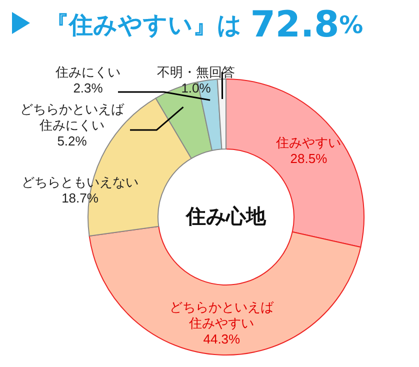  What do you see at coordinates (222, 314) in the screenshot?
I see `slice-label: どちらかといえば住みやすい` at bounding box center [222, 314].